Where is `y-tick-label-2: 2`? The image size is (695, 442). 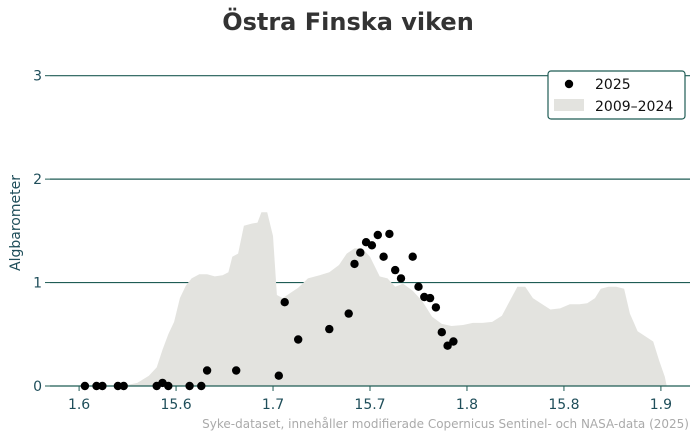 y-tick-label-2: 2 is located at coordinates (37, 180).